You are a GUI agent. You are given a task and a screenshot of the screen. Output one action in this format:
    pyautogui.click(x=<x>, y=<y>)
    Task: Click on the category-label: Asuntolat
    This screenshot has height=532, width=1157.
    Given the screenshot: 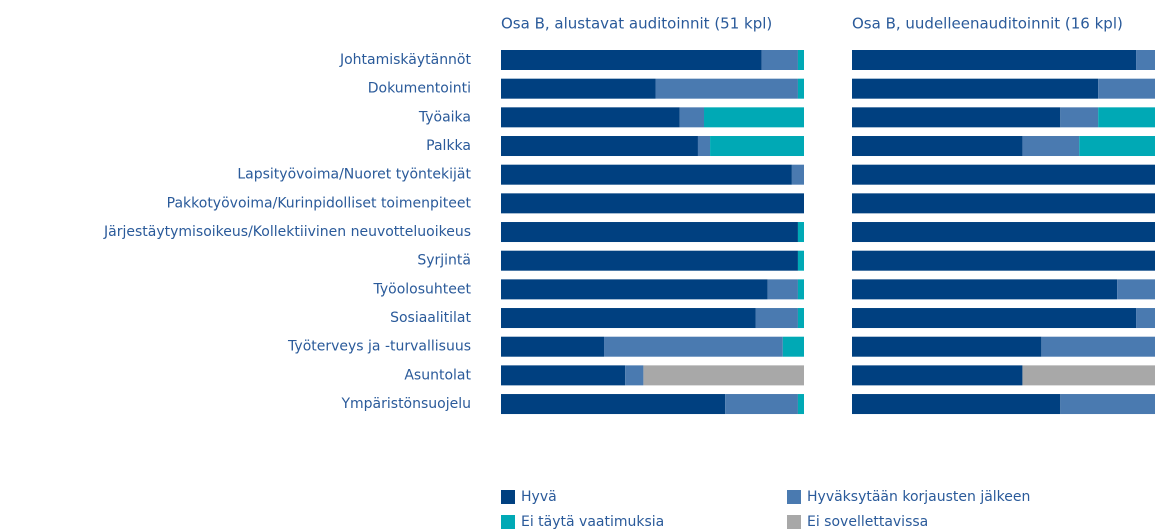 What is the action you would take?
    pyautogui.click(x=437, y=375)
    